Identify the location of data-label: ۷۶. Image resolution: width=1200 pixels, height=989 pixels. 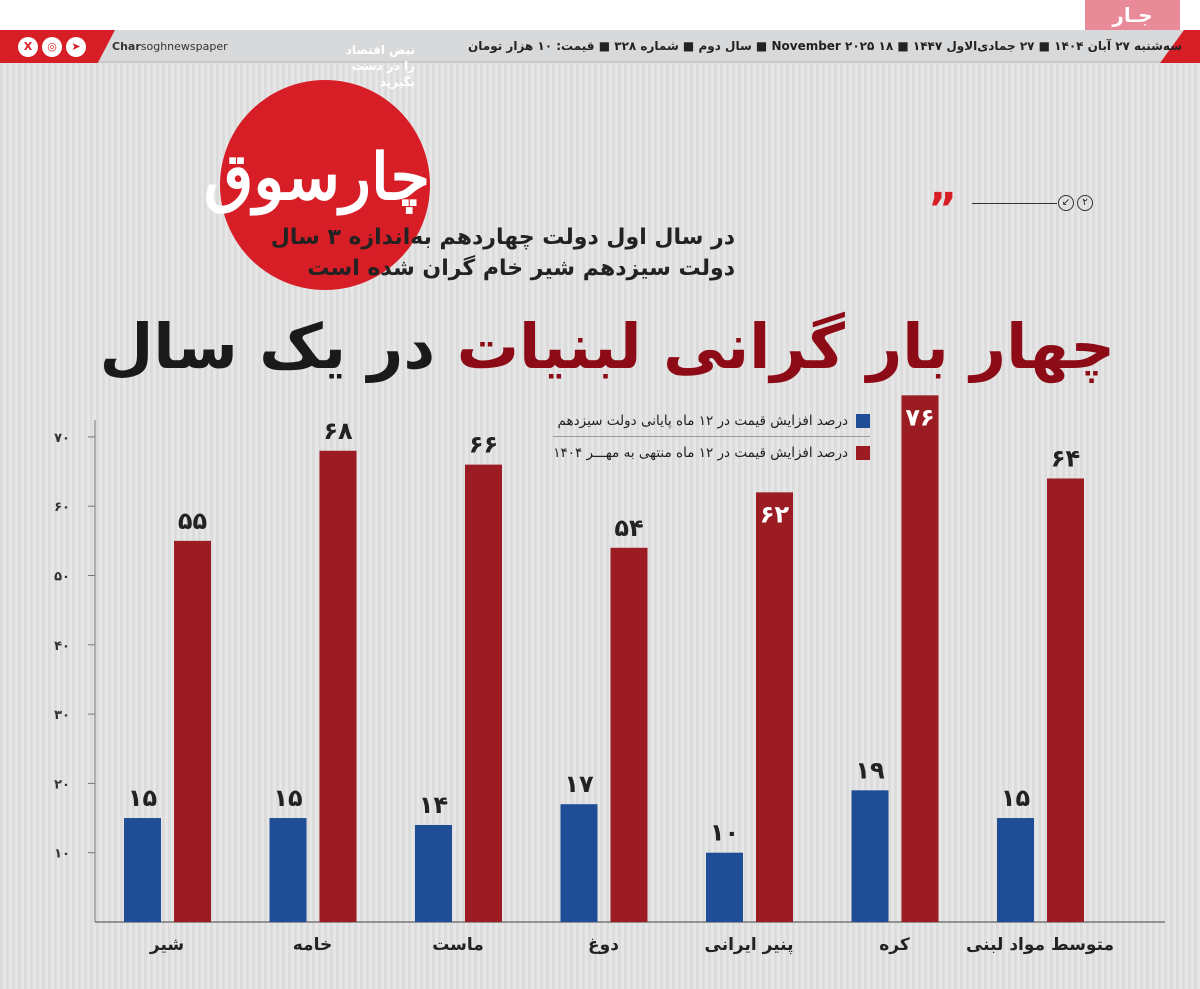
(919, 417).